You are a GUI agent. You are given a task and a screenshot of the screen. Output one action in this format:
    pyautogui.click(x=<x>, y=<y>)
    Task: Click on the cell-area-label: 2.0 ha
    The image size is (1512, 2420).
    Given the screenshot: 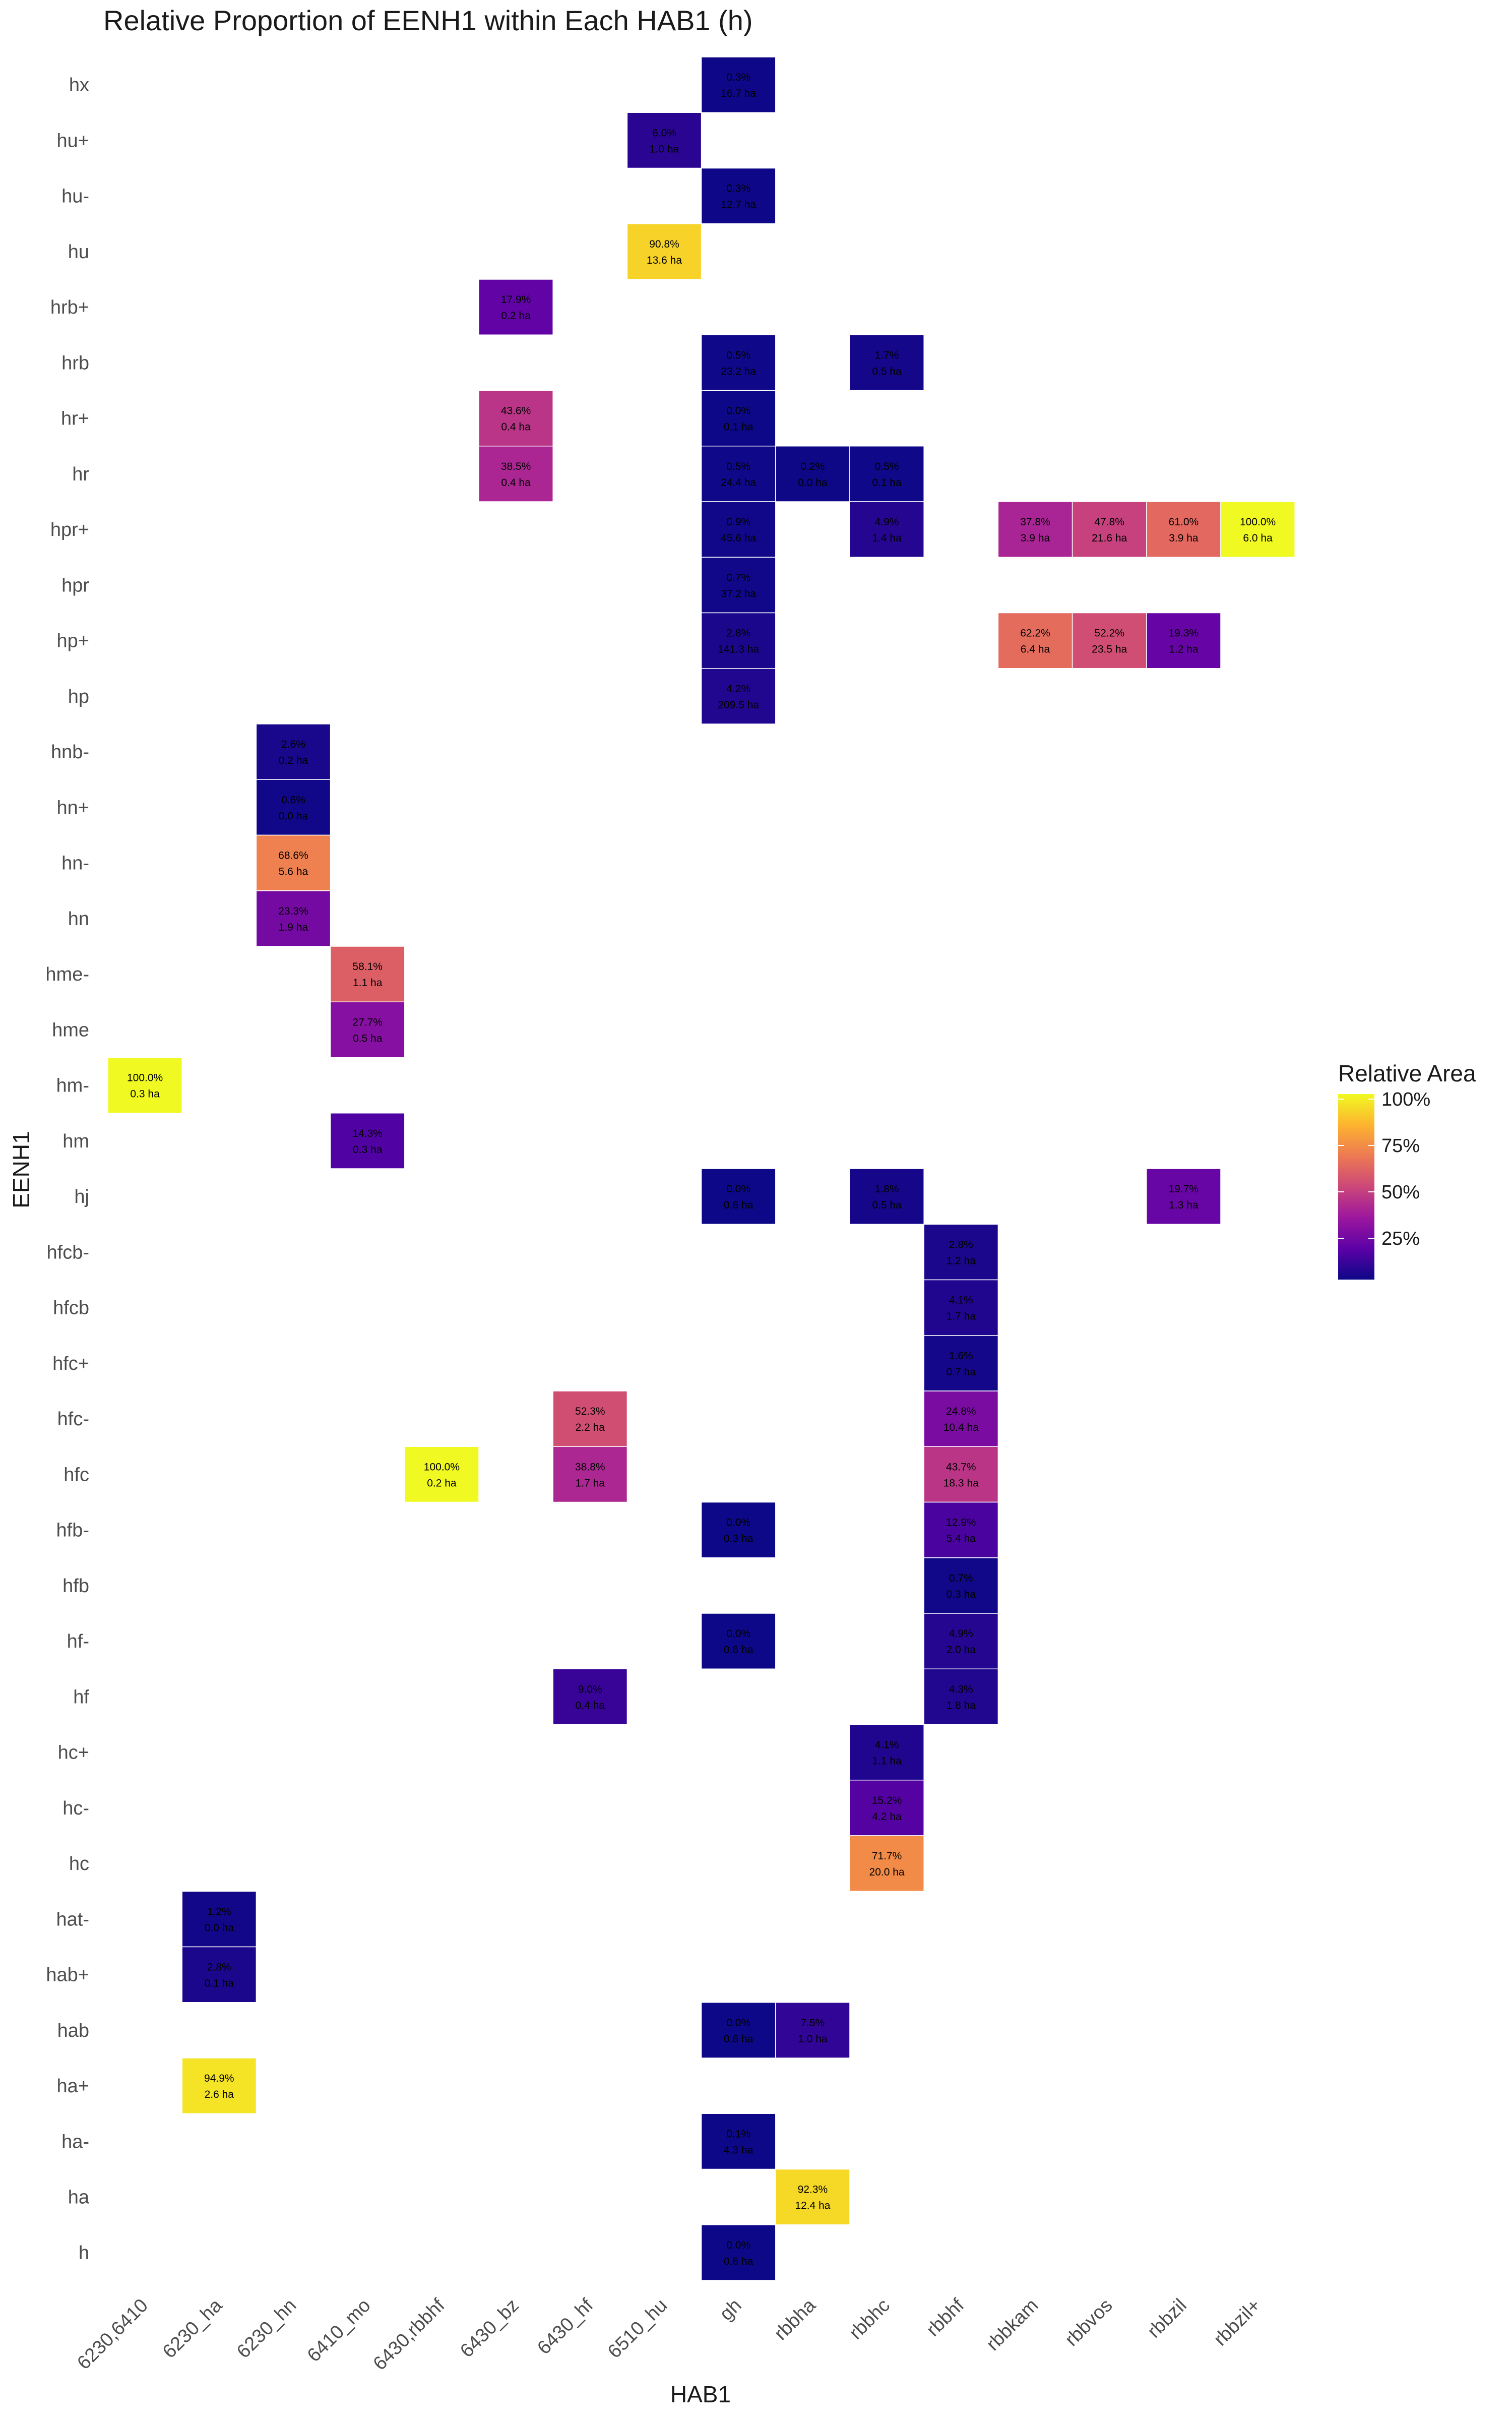 What is the action you would take?
    pyautogui.click(x=961, y=1650)
    